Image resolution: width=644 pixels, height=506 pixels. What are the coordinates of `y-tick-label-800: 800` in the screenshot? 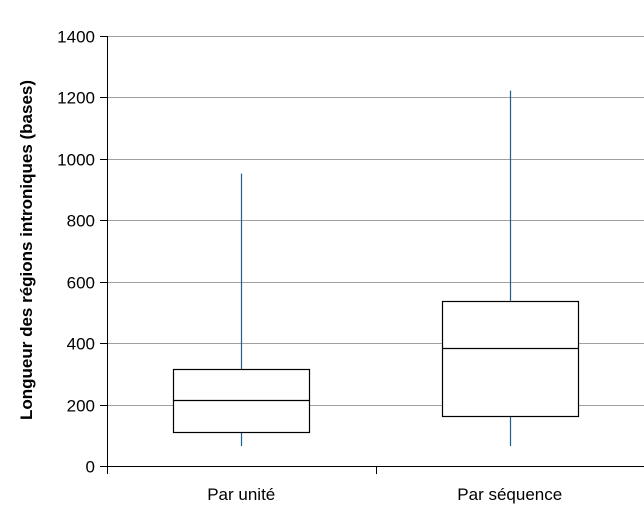 It's located at (81, 221).